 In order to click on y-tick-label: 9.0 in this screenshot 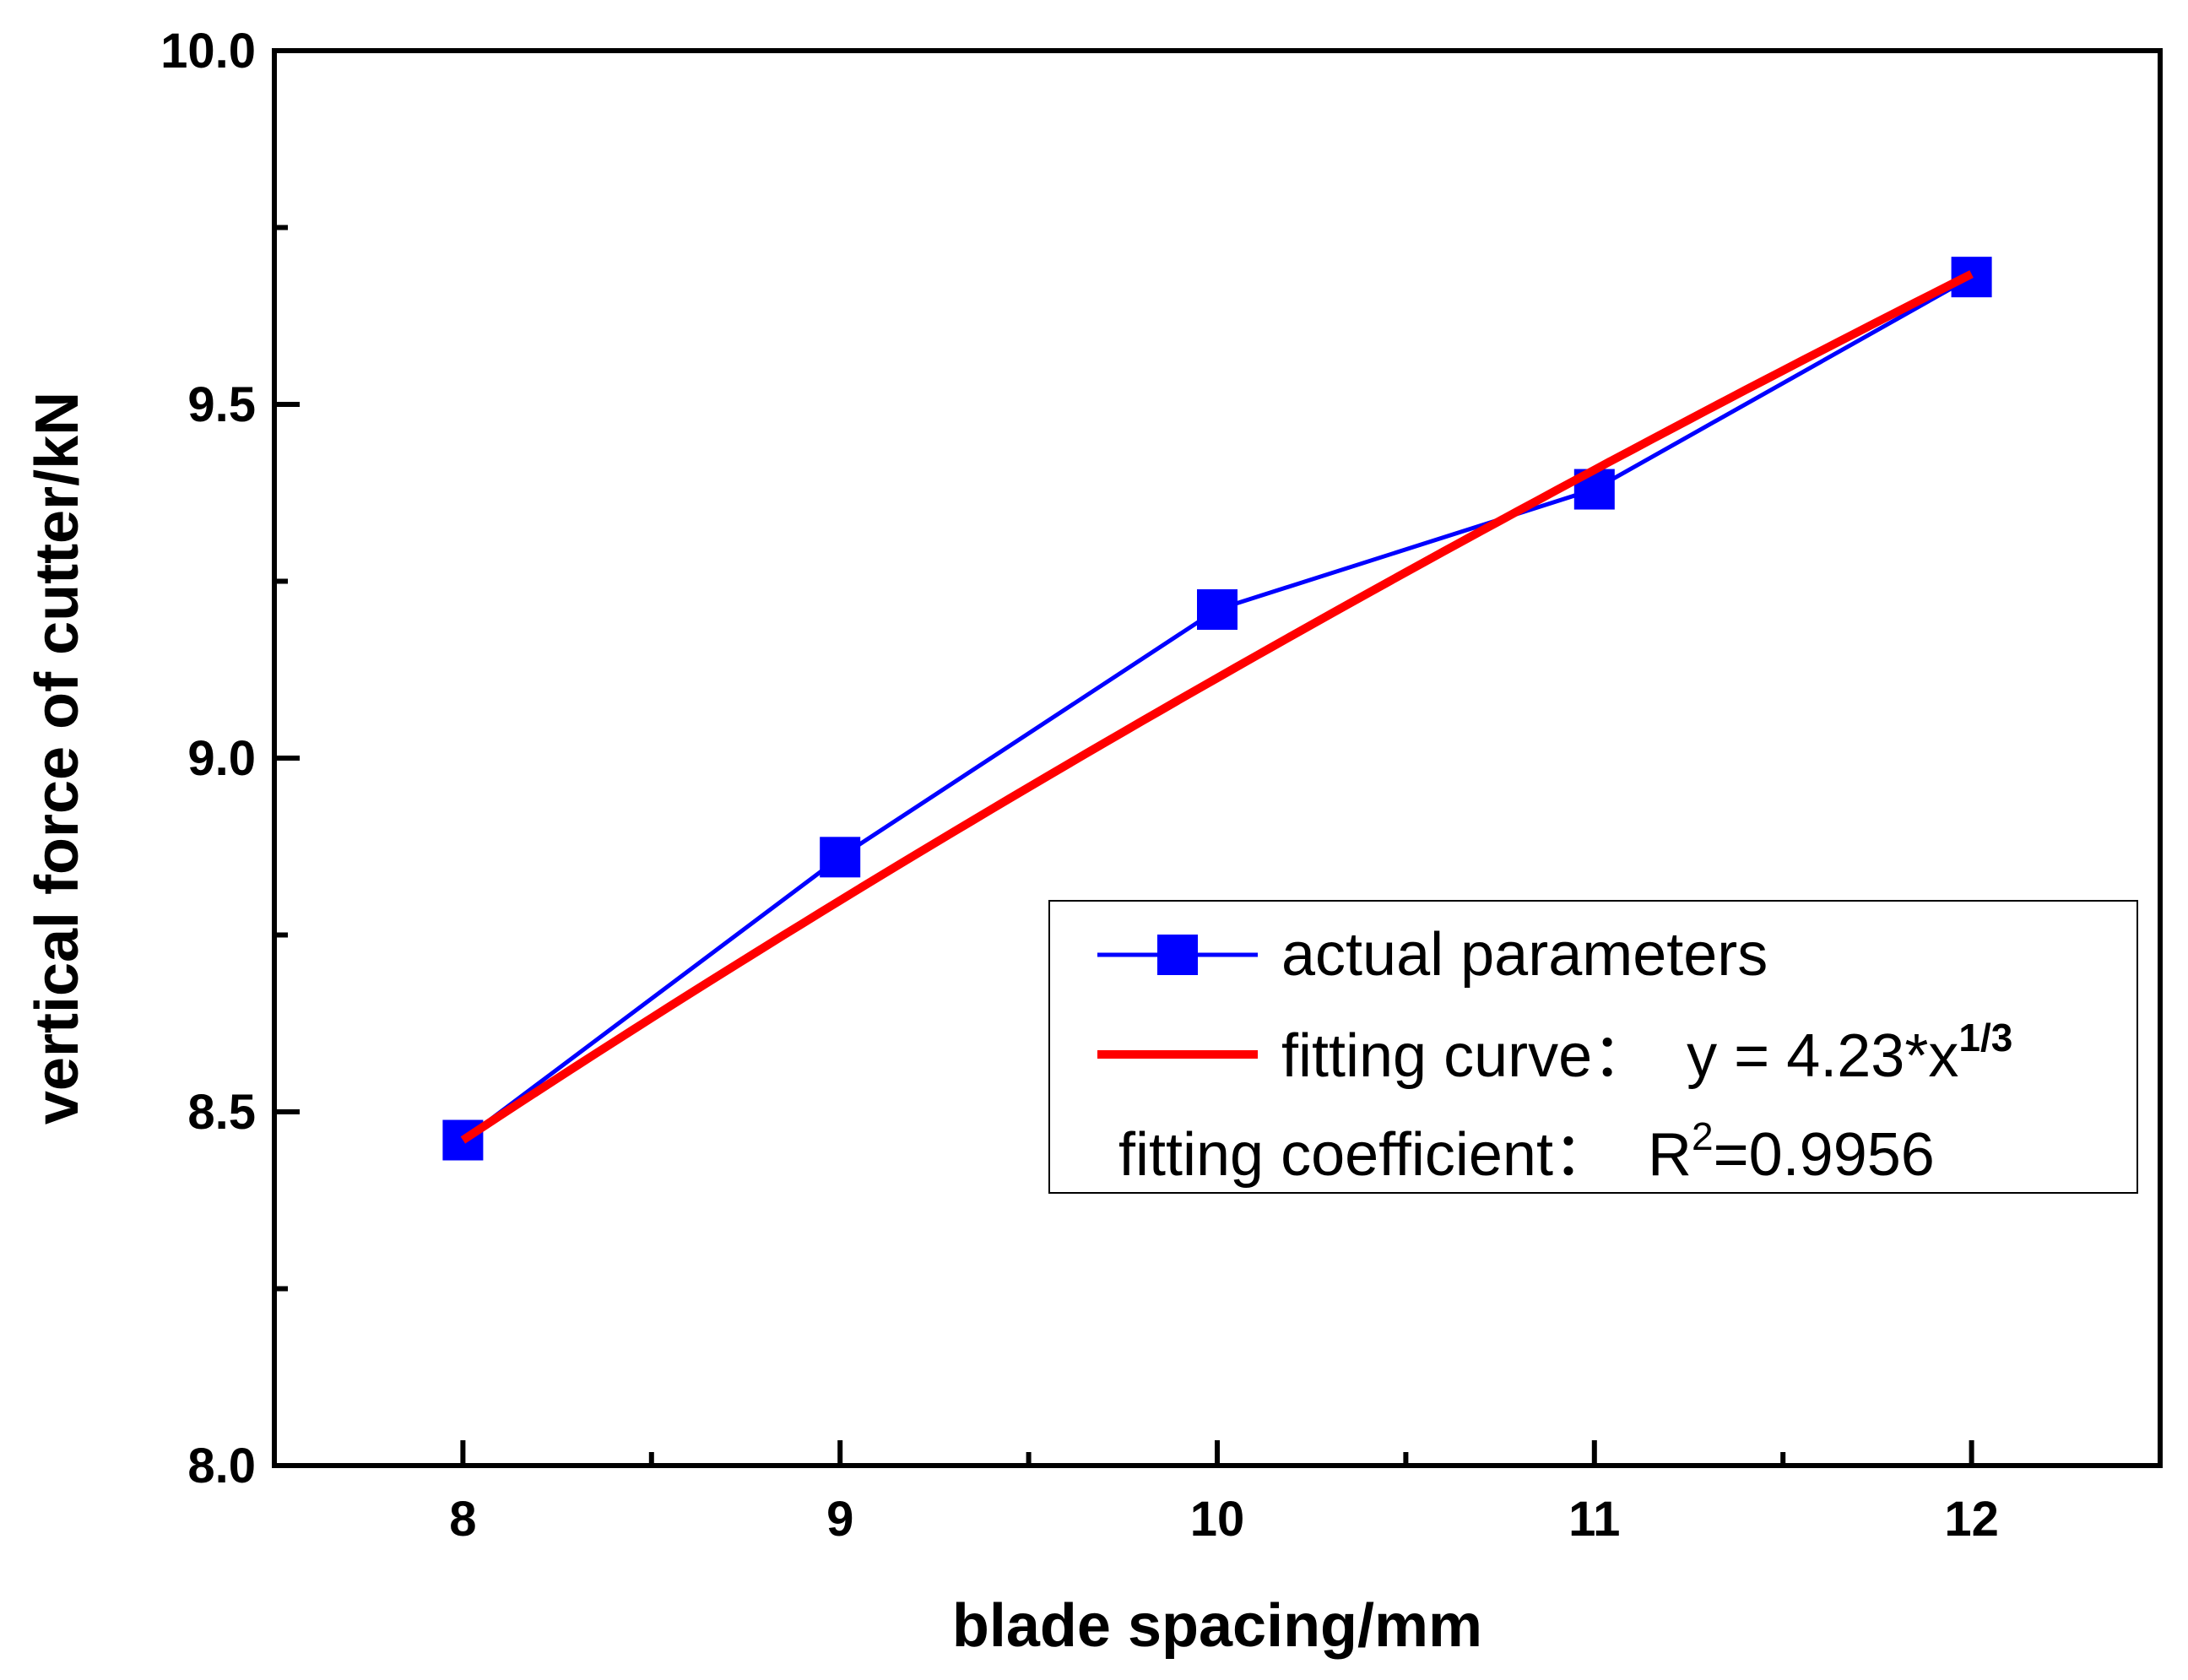, I will do `click(222, 758)`.